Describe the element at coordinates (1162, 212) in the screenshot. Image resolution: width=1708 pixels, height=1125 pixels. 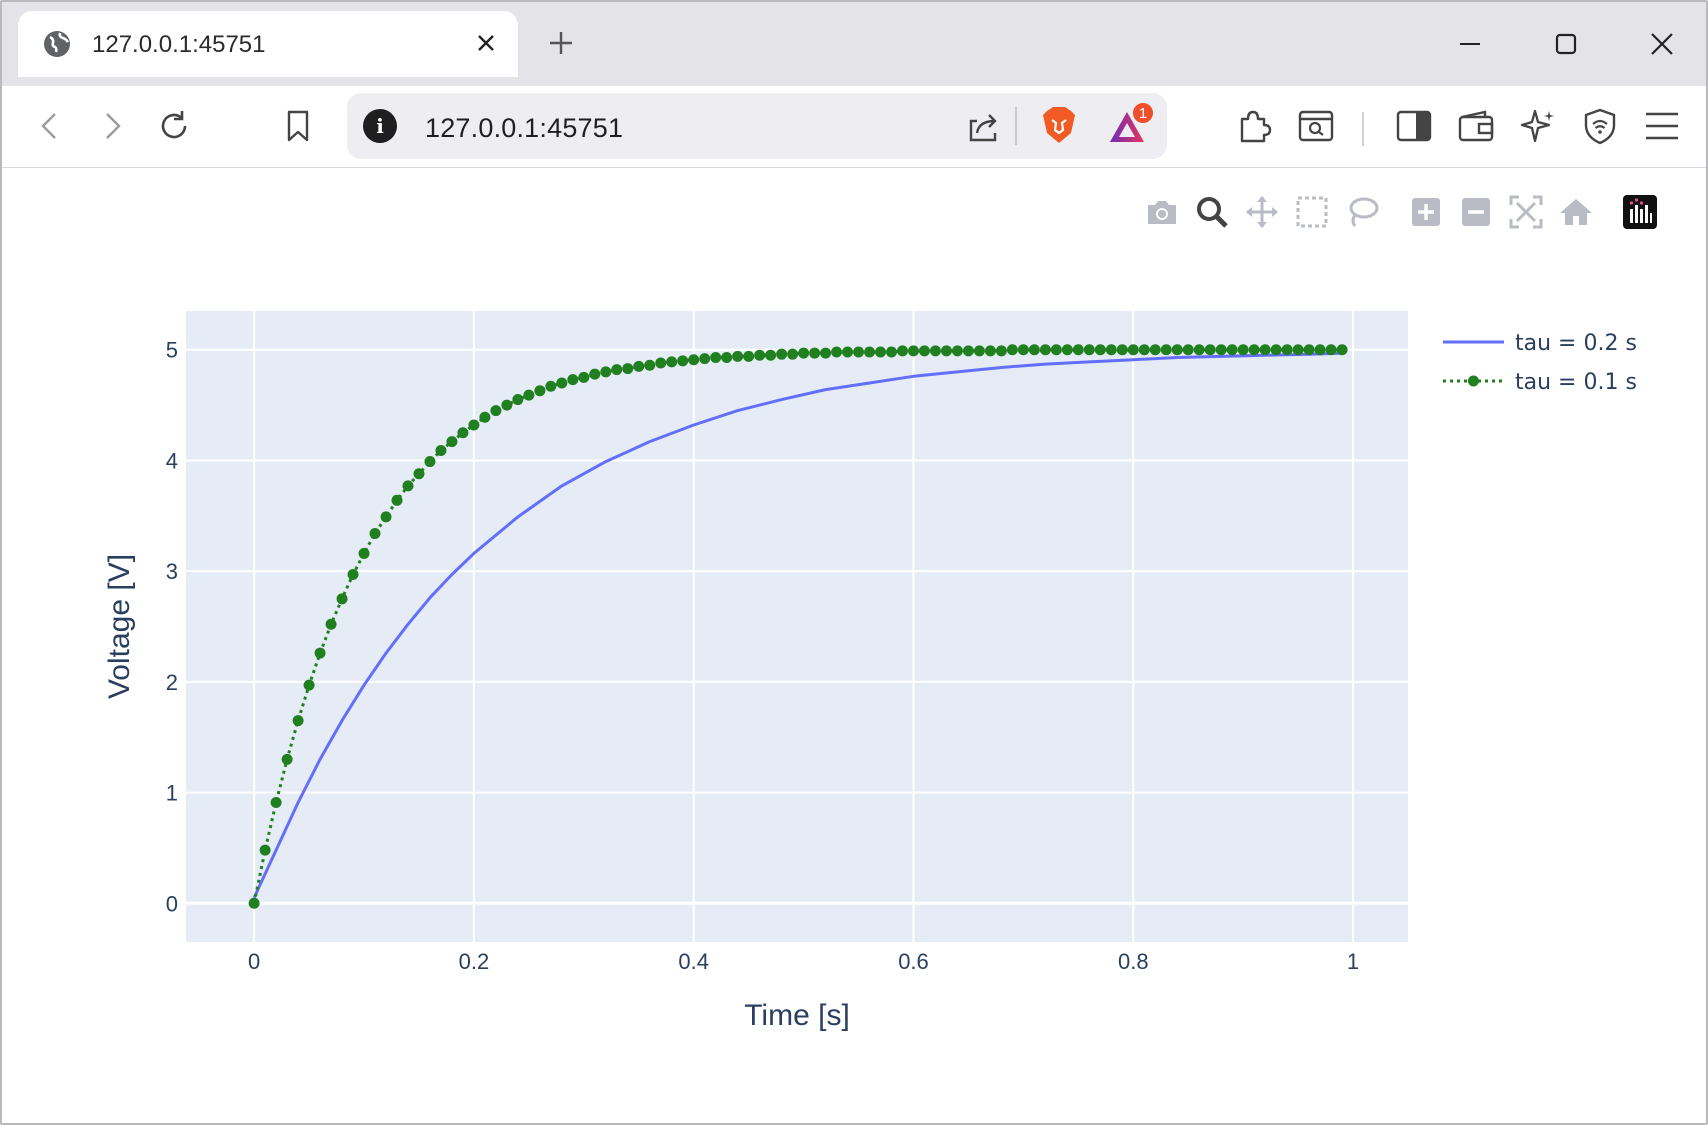
I see `camera-icon` at that location.